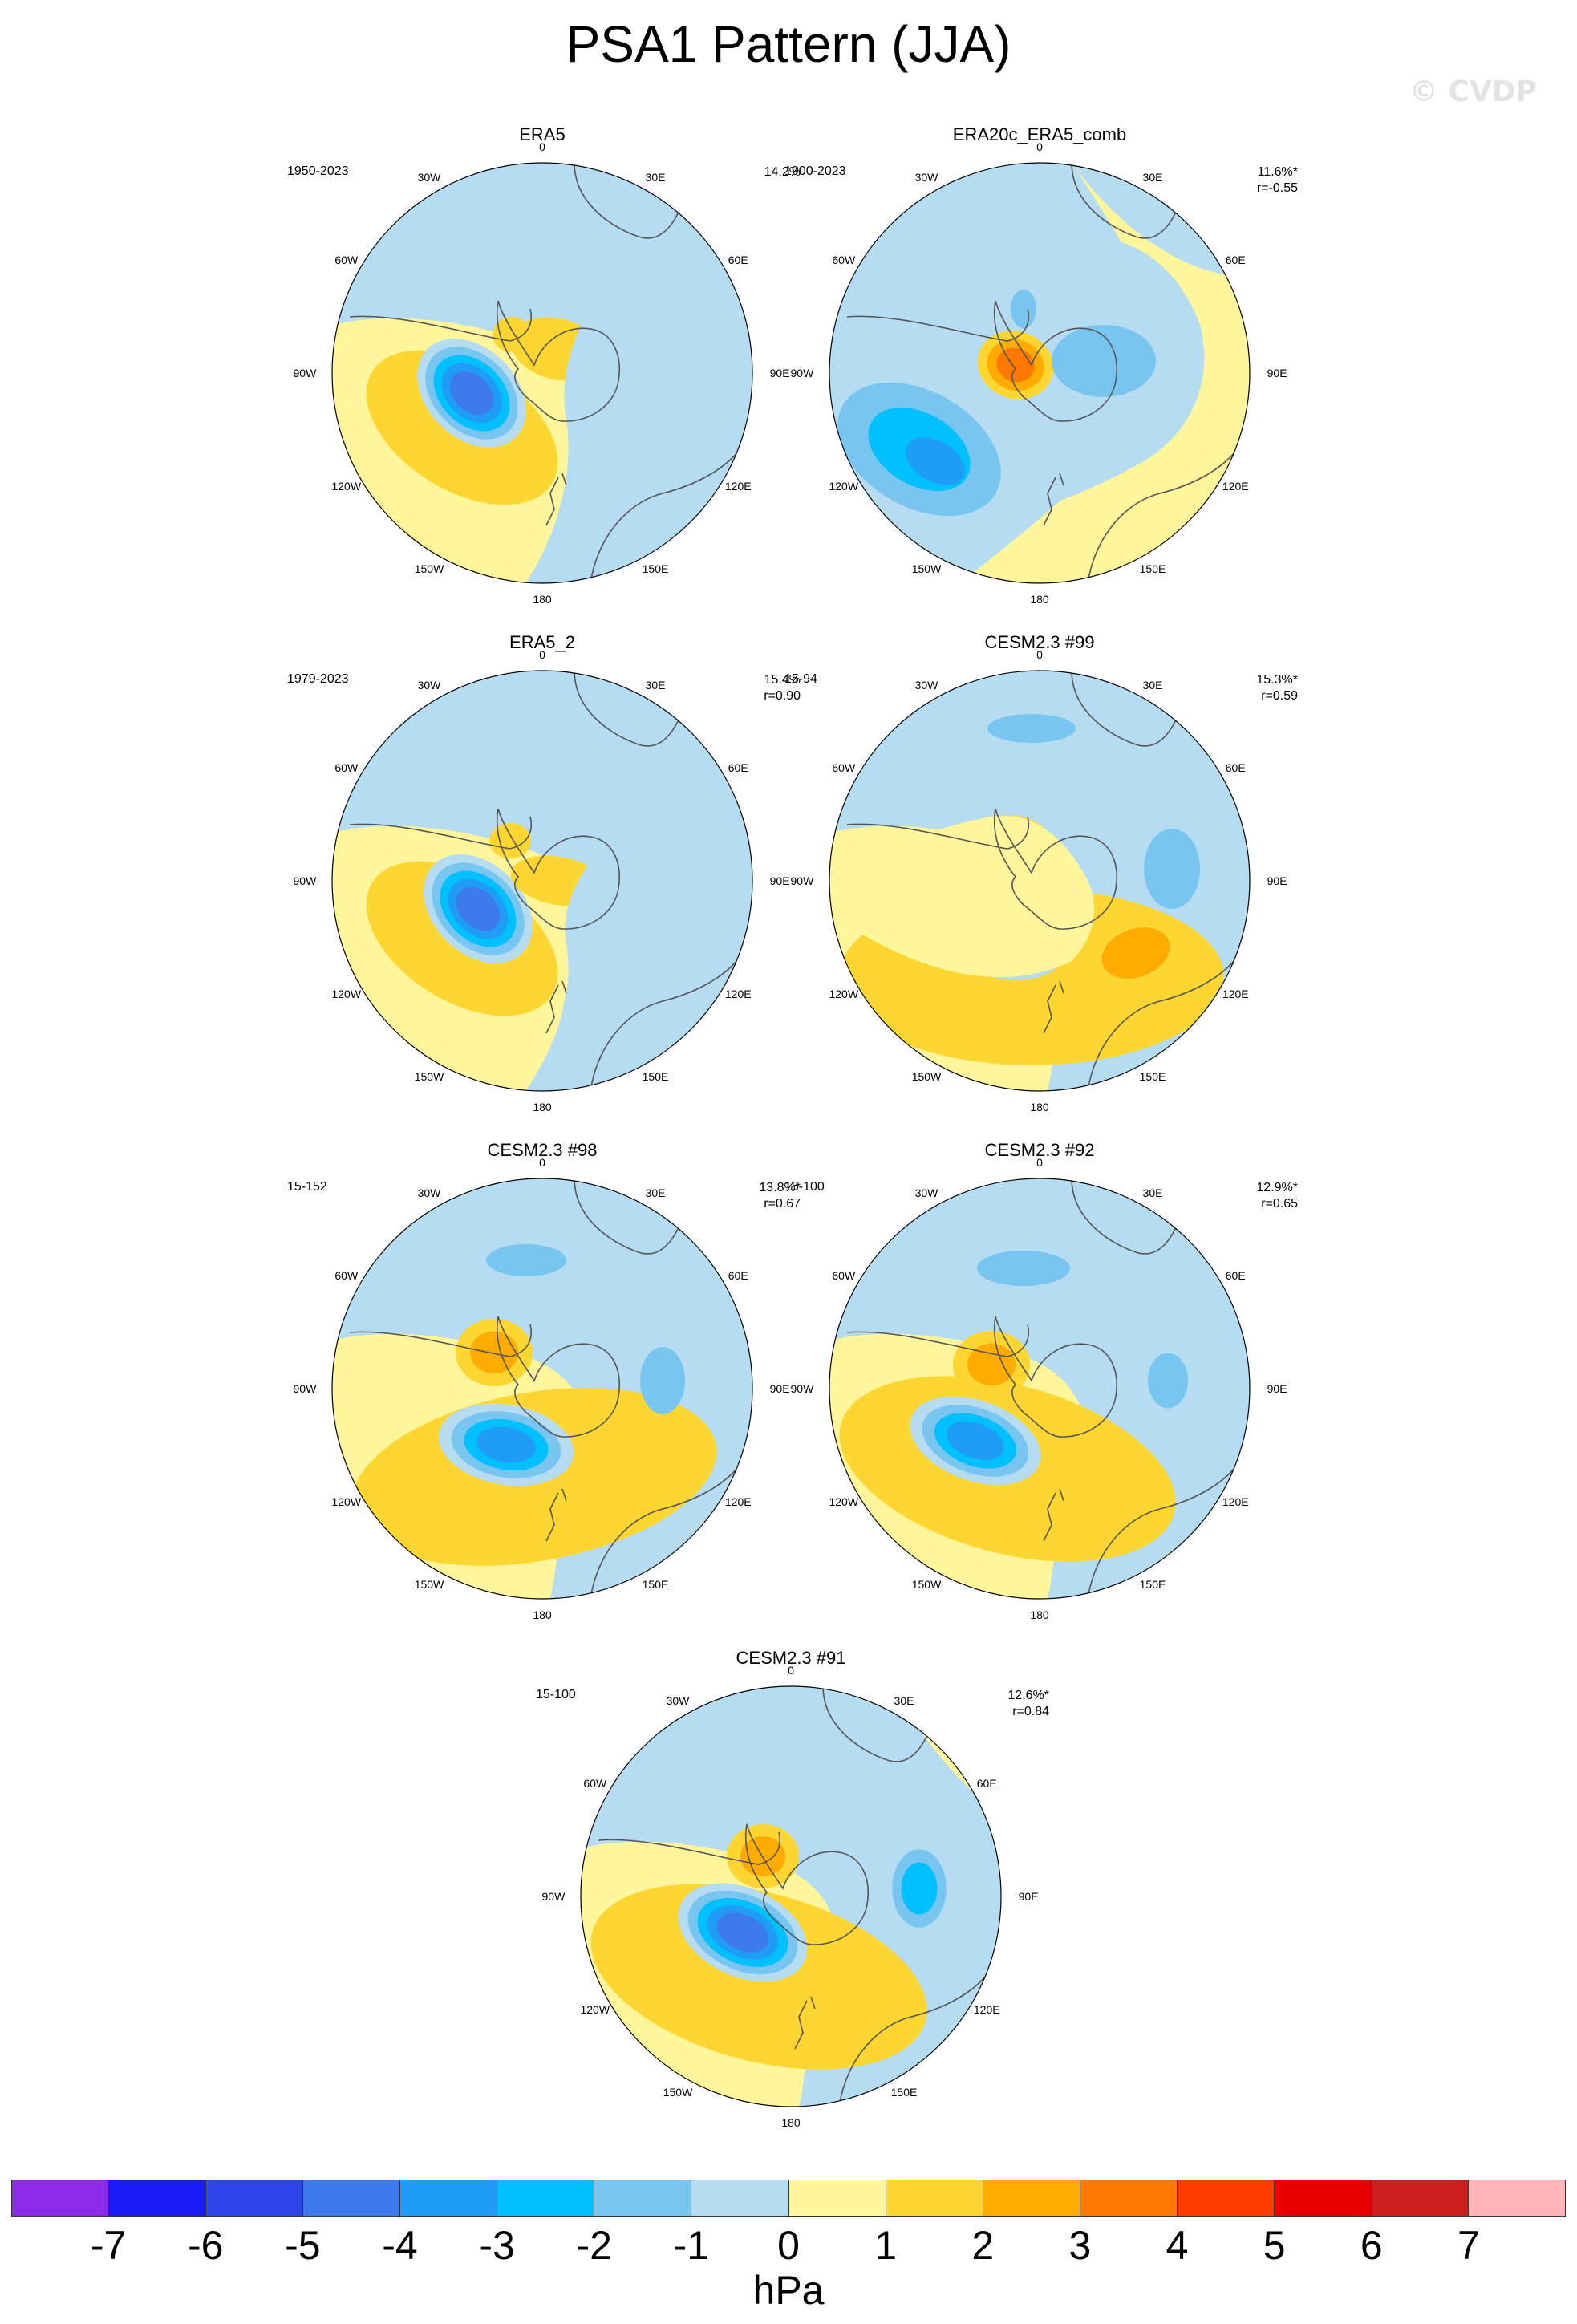  What do you see at coordinates (780, 1196) in the screenshot?
I see `panel-stats: 13.8%* r=0.67` at bounding box center [780, 1196].